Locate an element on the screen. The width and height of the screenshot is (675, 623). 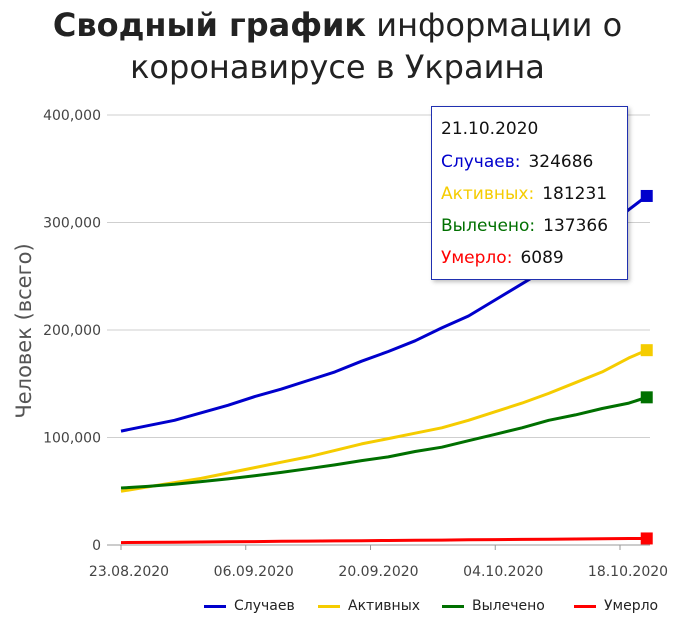
legend-item-cases: Случаев is located at coordinates (249, 606).